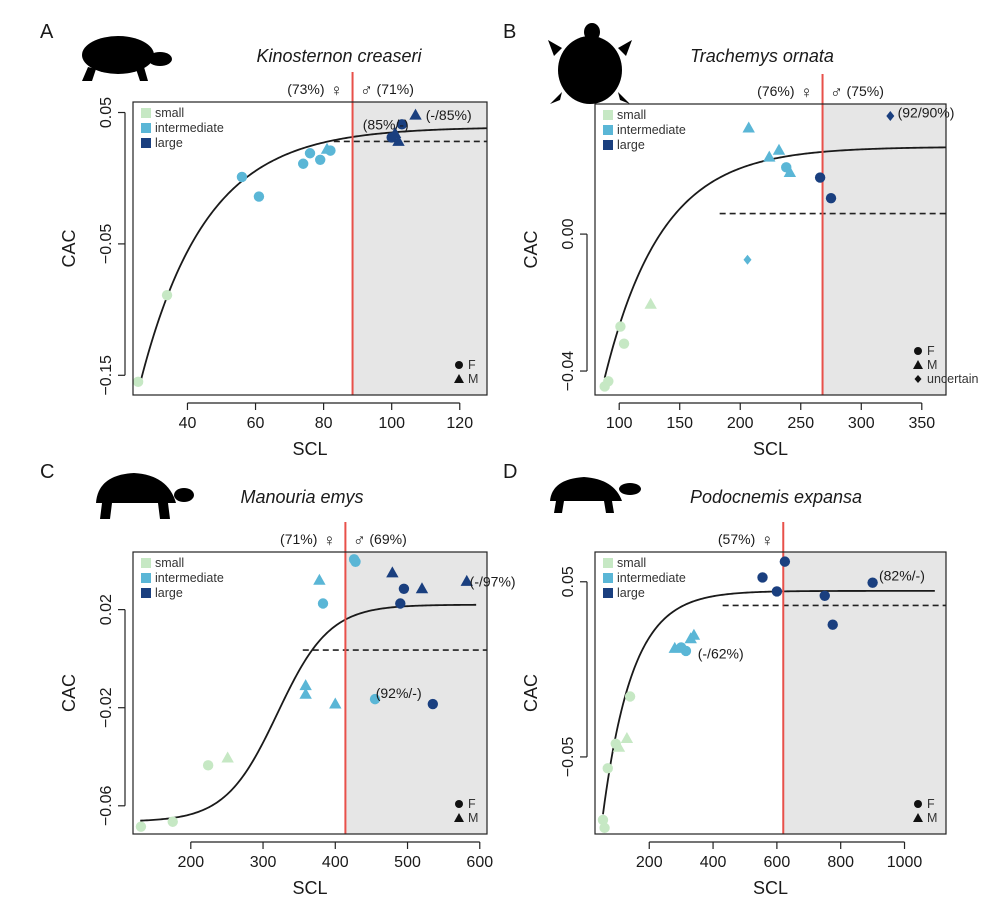 The height and width of the screenshot is (915, 1000). I want to click on legend-label-uncertain: uncertain, so click(952, 379).